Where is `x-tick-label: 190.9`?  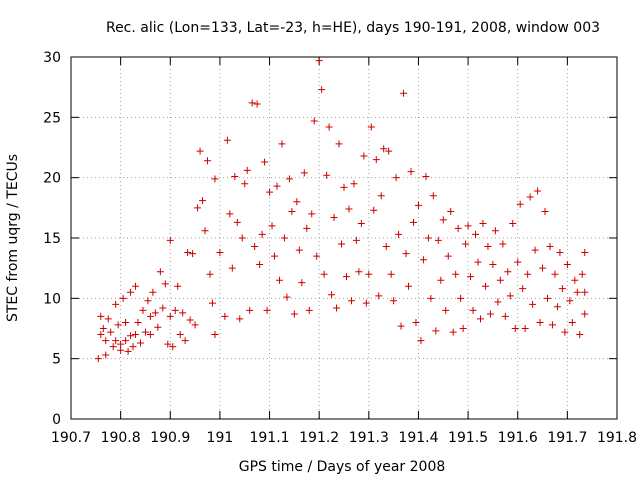 x-tick-label: 190.9 is located at coordinates (170, 438).